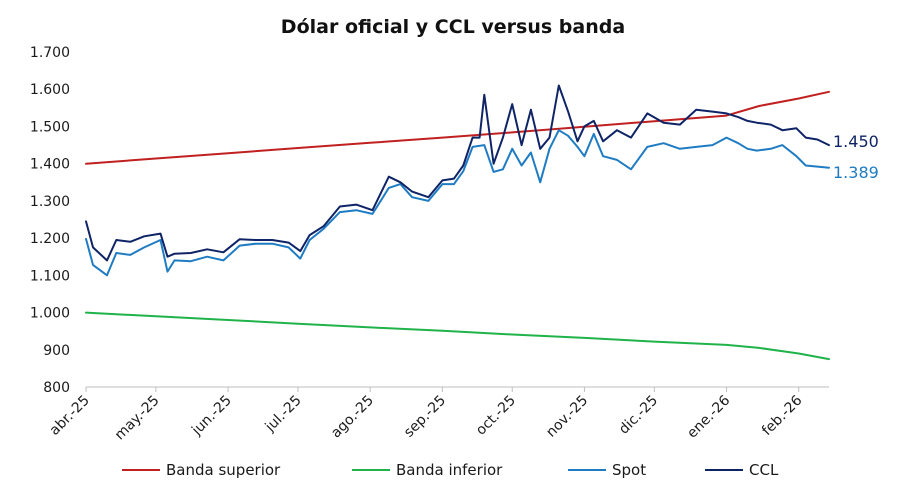  I want to click on end-value-label-spot: 1.389, so click(856, 172).